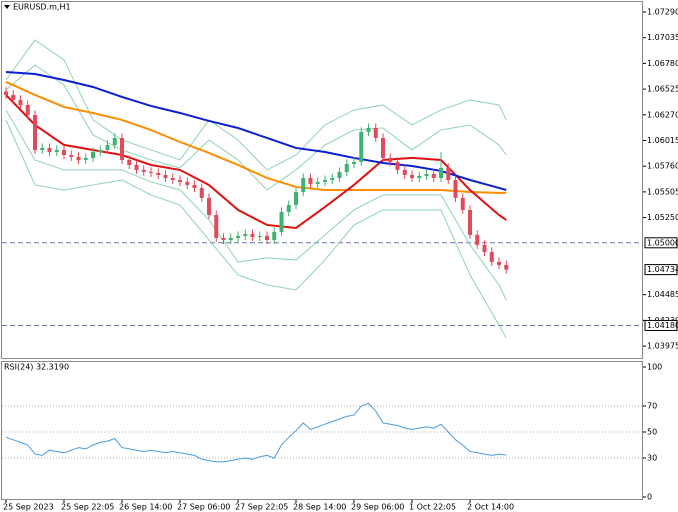  I want to click on price-level-label: 1.04180, so click(662, 325).